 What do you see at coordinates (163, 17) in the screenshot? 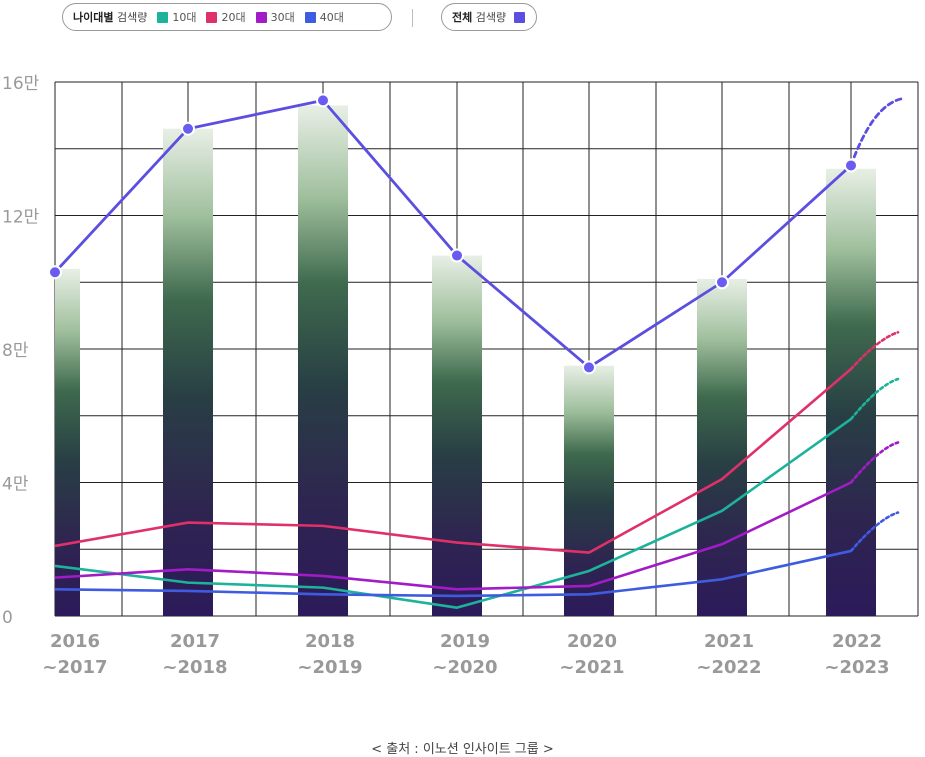
I see `legend-swatch-10s` at bounding box center [163, 17].